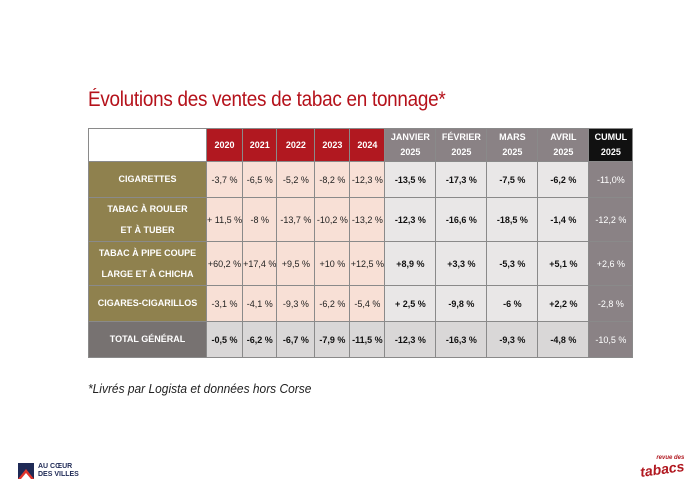  I want to click on month-value-cell: -16,3 %, so click(461, 339).